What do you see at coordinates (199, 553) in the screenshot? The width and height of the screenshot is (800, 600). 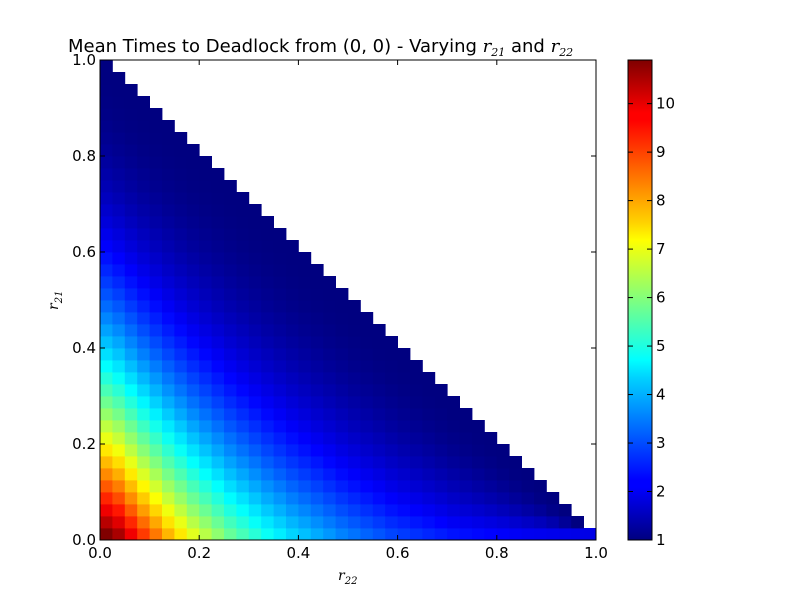 I see `x-tick-label: 0.2` at bounding box center [199, 553].